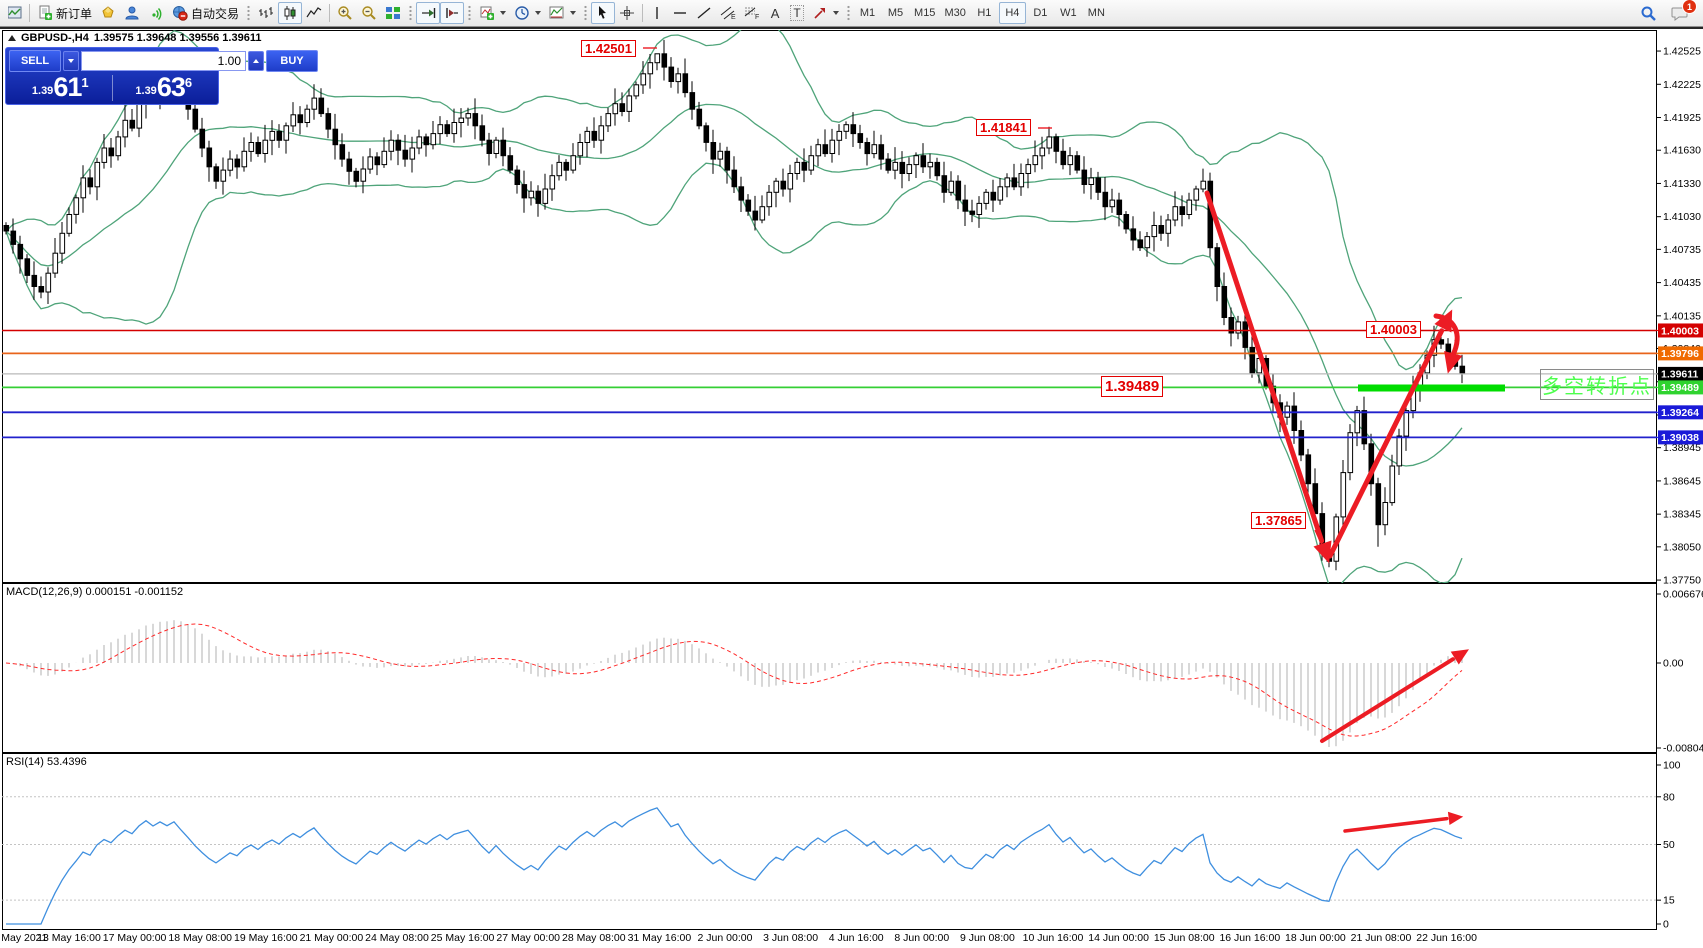 The image size is (1703, 948). I want to click on indicators-button, so click(492, 13).